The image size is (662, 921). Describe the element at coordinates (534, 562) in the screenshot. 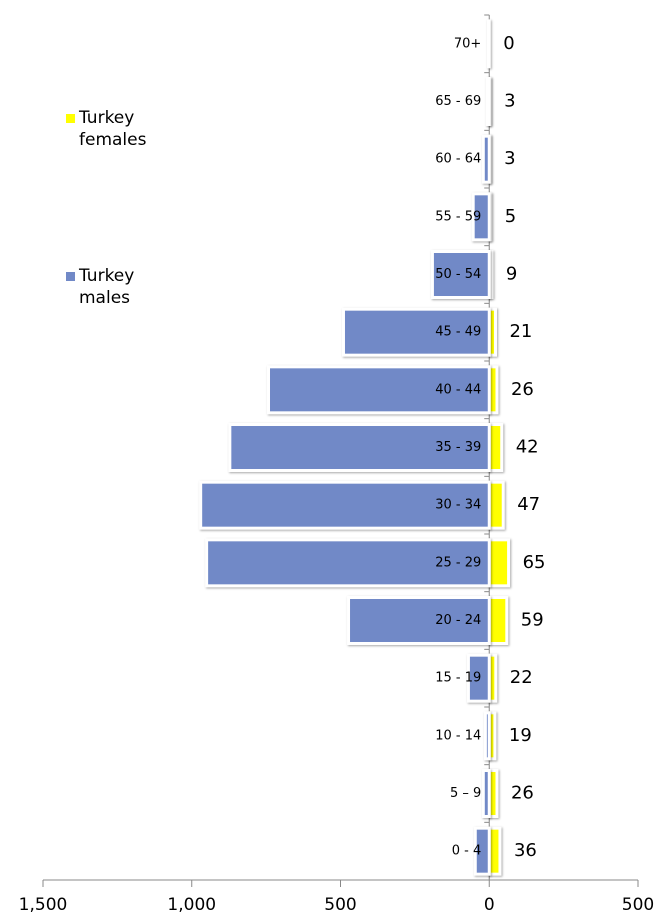

I see `value-label: 65` at that location.